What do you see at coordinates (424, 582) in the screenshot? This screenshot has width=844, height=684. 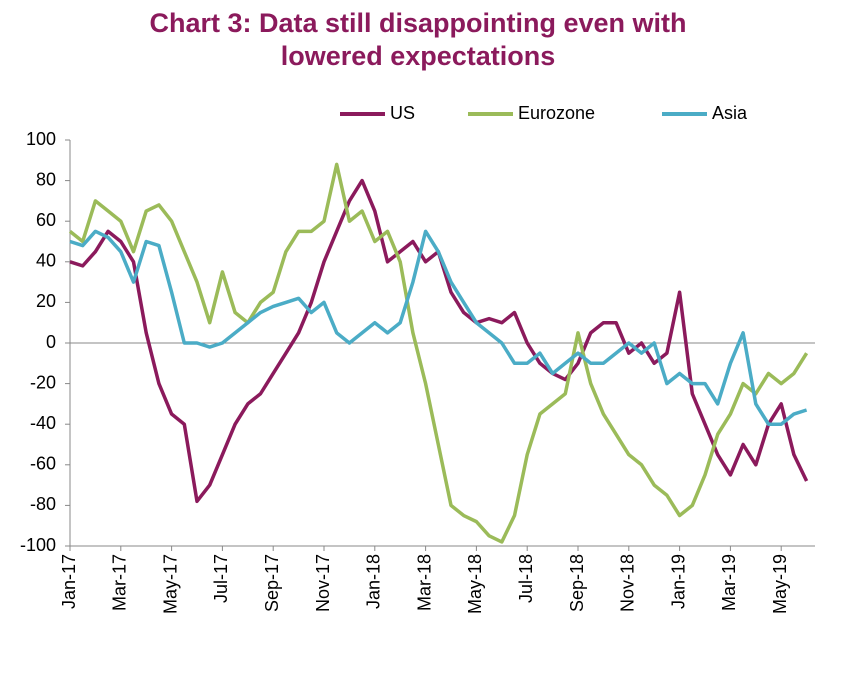 I see `x-tick-label: Mar-18` at bounding box center [424, 582].